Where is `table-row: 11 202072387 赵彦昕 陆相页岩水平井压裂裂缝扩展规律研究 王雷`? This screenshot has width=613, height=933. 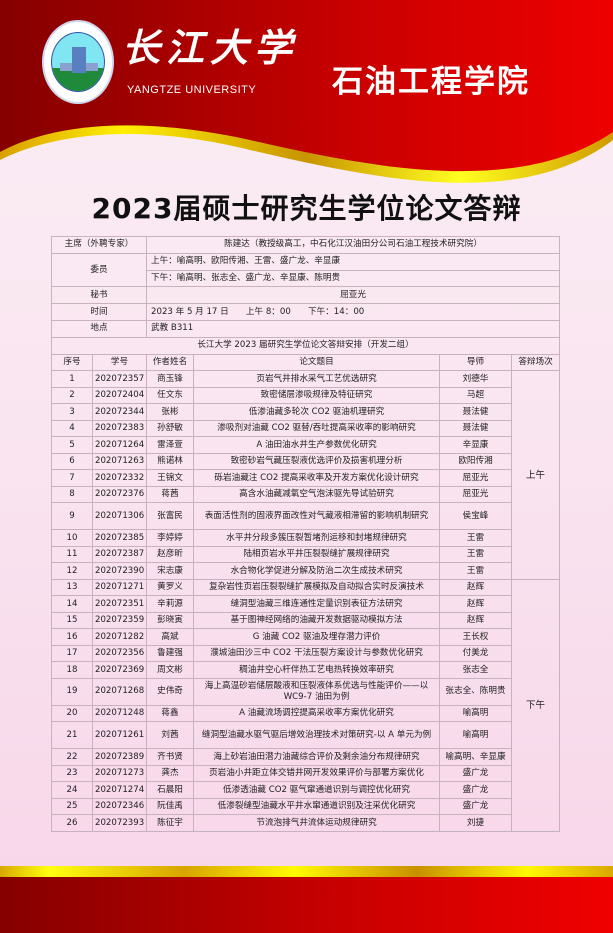 table-row: 11 202072387 赵彦昕 陆相页岩水平井压裂裂缝扩展规律研究 王雷 is located at coordinates (305, 554).